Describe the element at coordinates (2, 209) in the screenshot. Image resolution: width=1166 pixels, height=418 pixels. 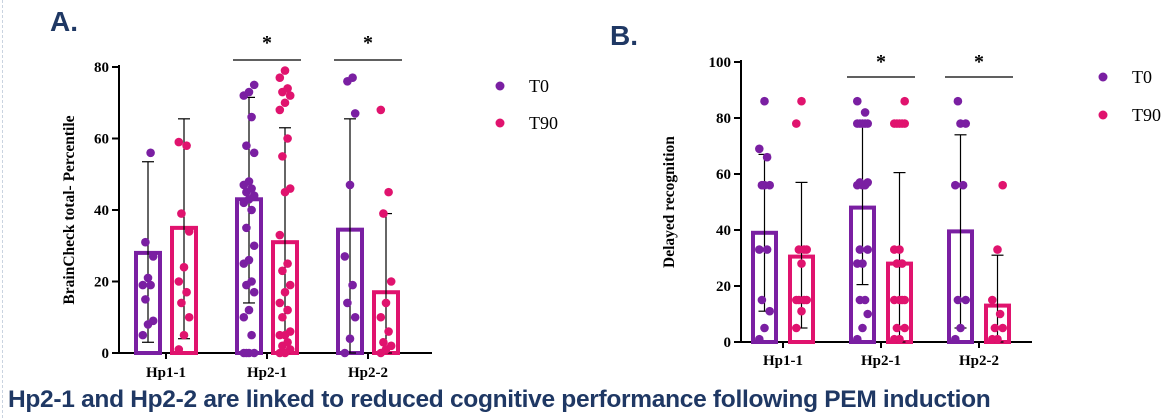
I see `figure-frame-line` at that location.